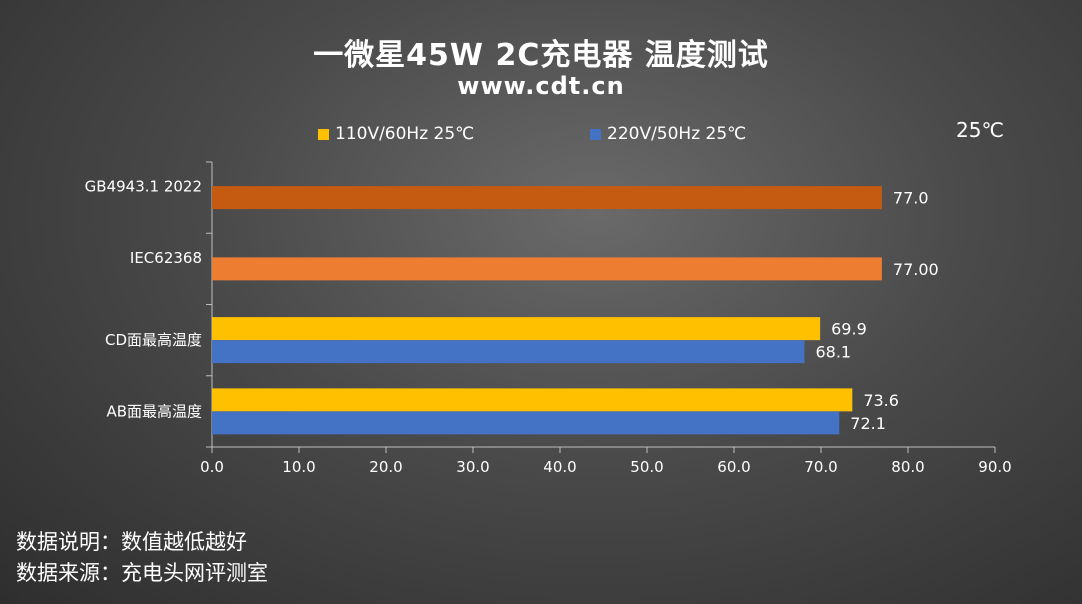 Image resolution: width=1082 pixels, height=604 pixels. I want to click on data-label-limit: 77.00, so click(916, 269).